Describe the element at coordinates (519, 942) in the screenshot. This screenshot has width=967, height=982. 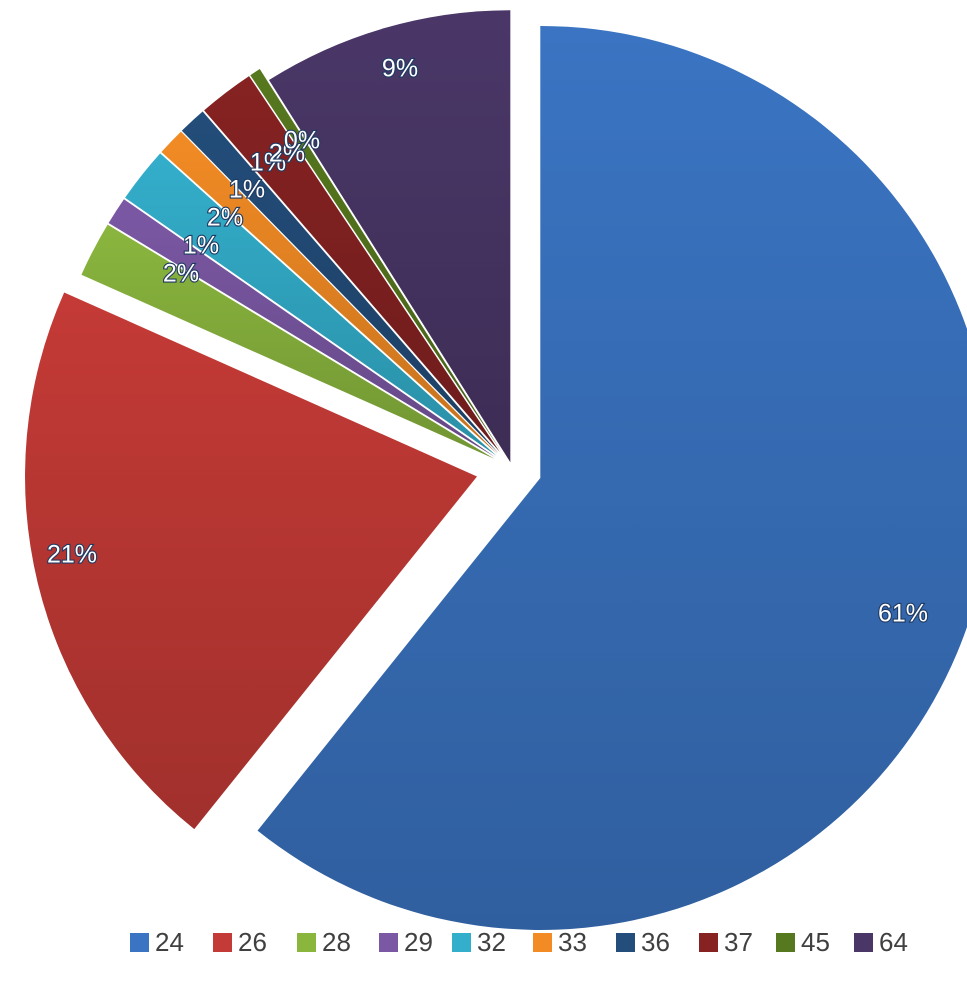
I see `legend: 24 26 28 29 32 33 36 37 45 64` at that location.